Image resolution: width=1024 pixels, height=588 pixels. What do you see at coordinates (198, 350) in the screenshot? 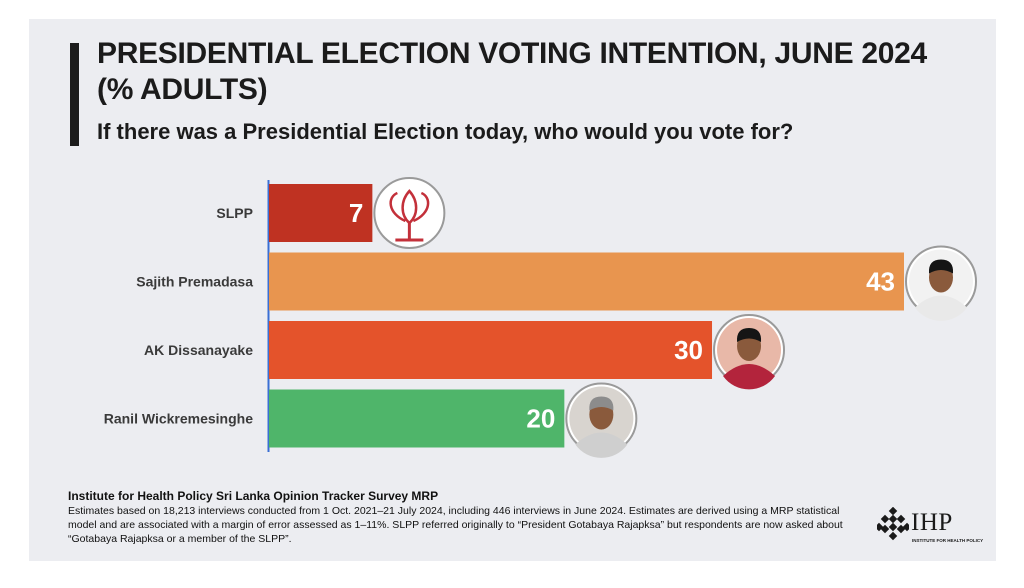
I see `category-label-3: AK Dissanayake` at bounding box center [198, 350].